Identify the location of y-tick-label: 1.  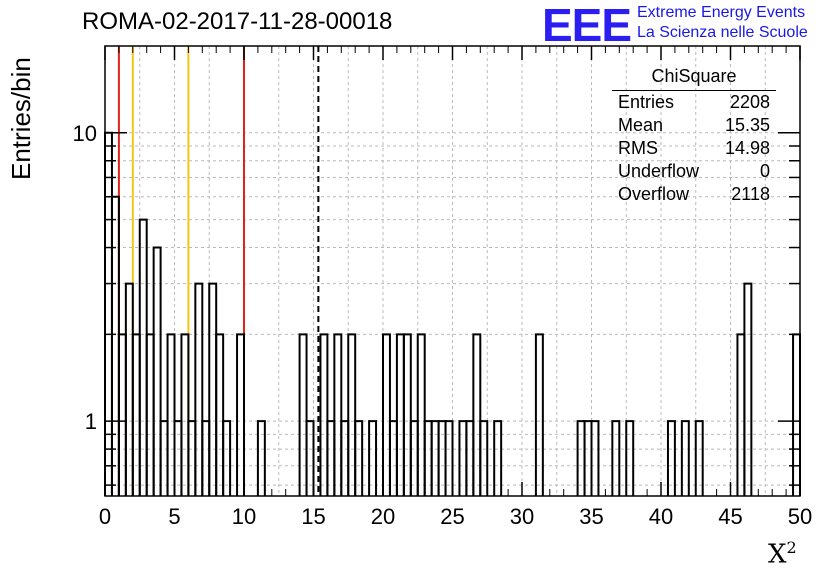
(91, 421).